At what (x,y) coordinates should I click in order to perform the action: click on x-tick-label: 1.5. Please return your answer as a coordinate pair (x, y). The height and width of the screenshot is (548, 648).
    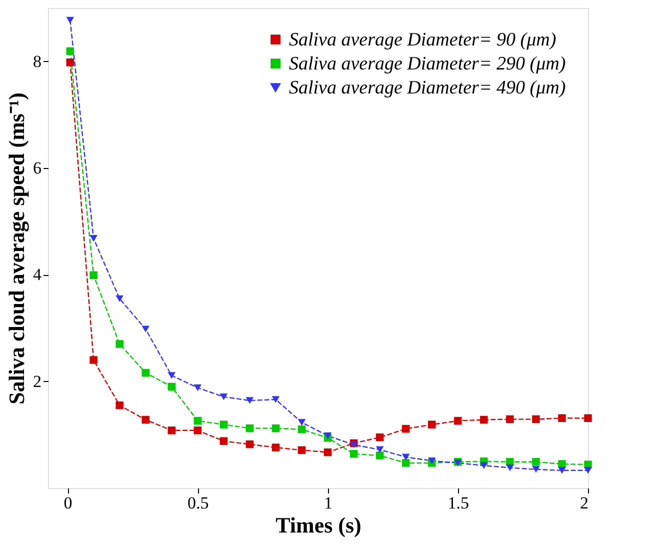
    Looking at the image, I should click on (459, 503).